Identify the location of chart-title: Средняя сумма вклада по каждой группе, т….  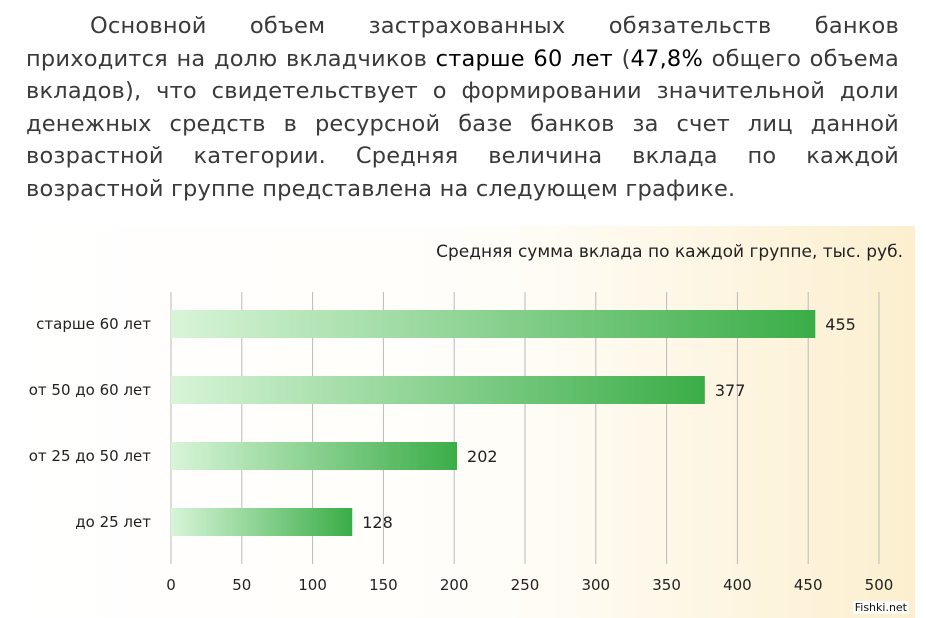
(669, 252).